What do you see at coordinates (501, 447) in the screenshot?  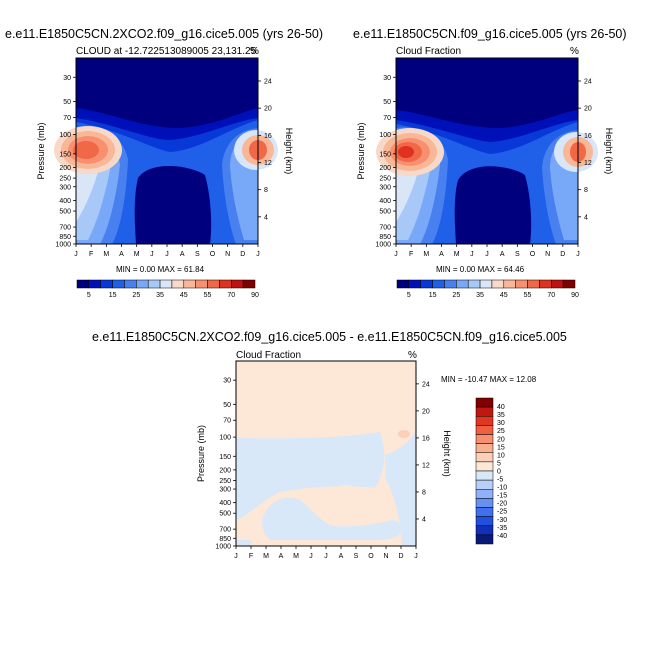 I see `colorbar3-label: 15` at bounding box center [501, 447].